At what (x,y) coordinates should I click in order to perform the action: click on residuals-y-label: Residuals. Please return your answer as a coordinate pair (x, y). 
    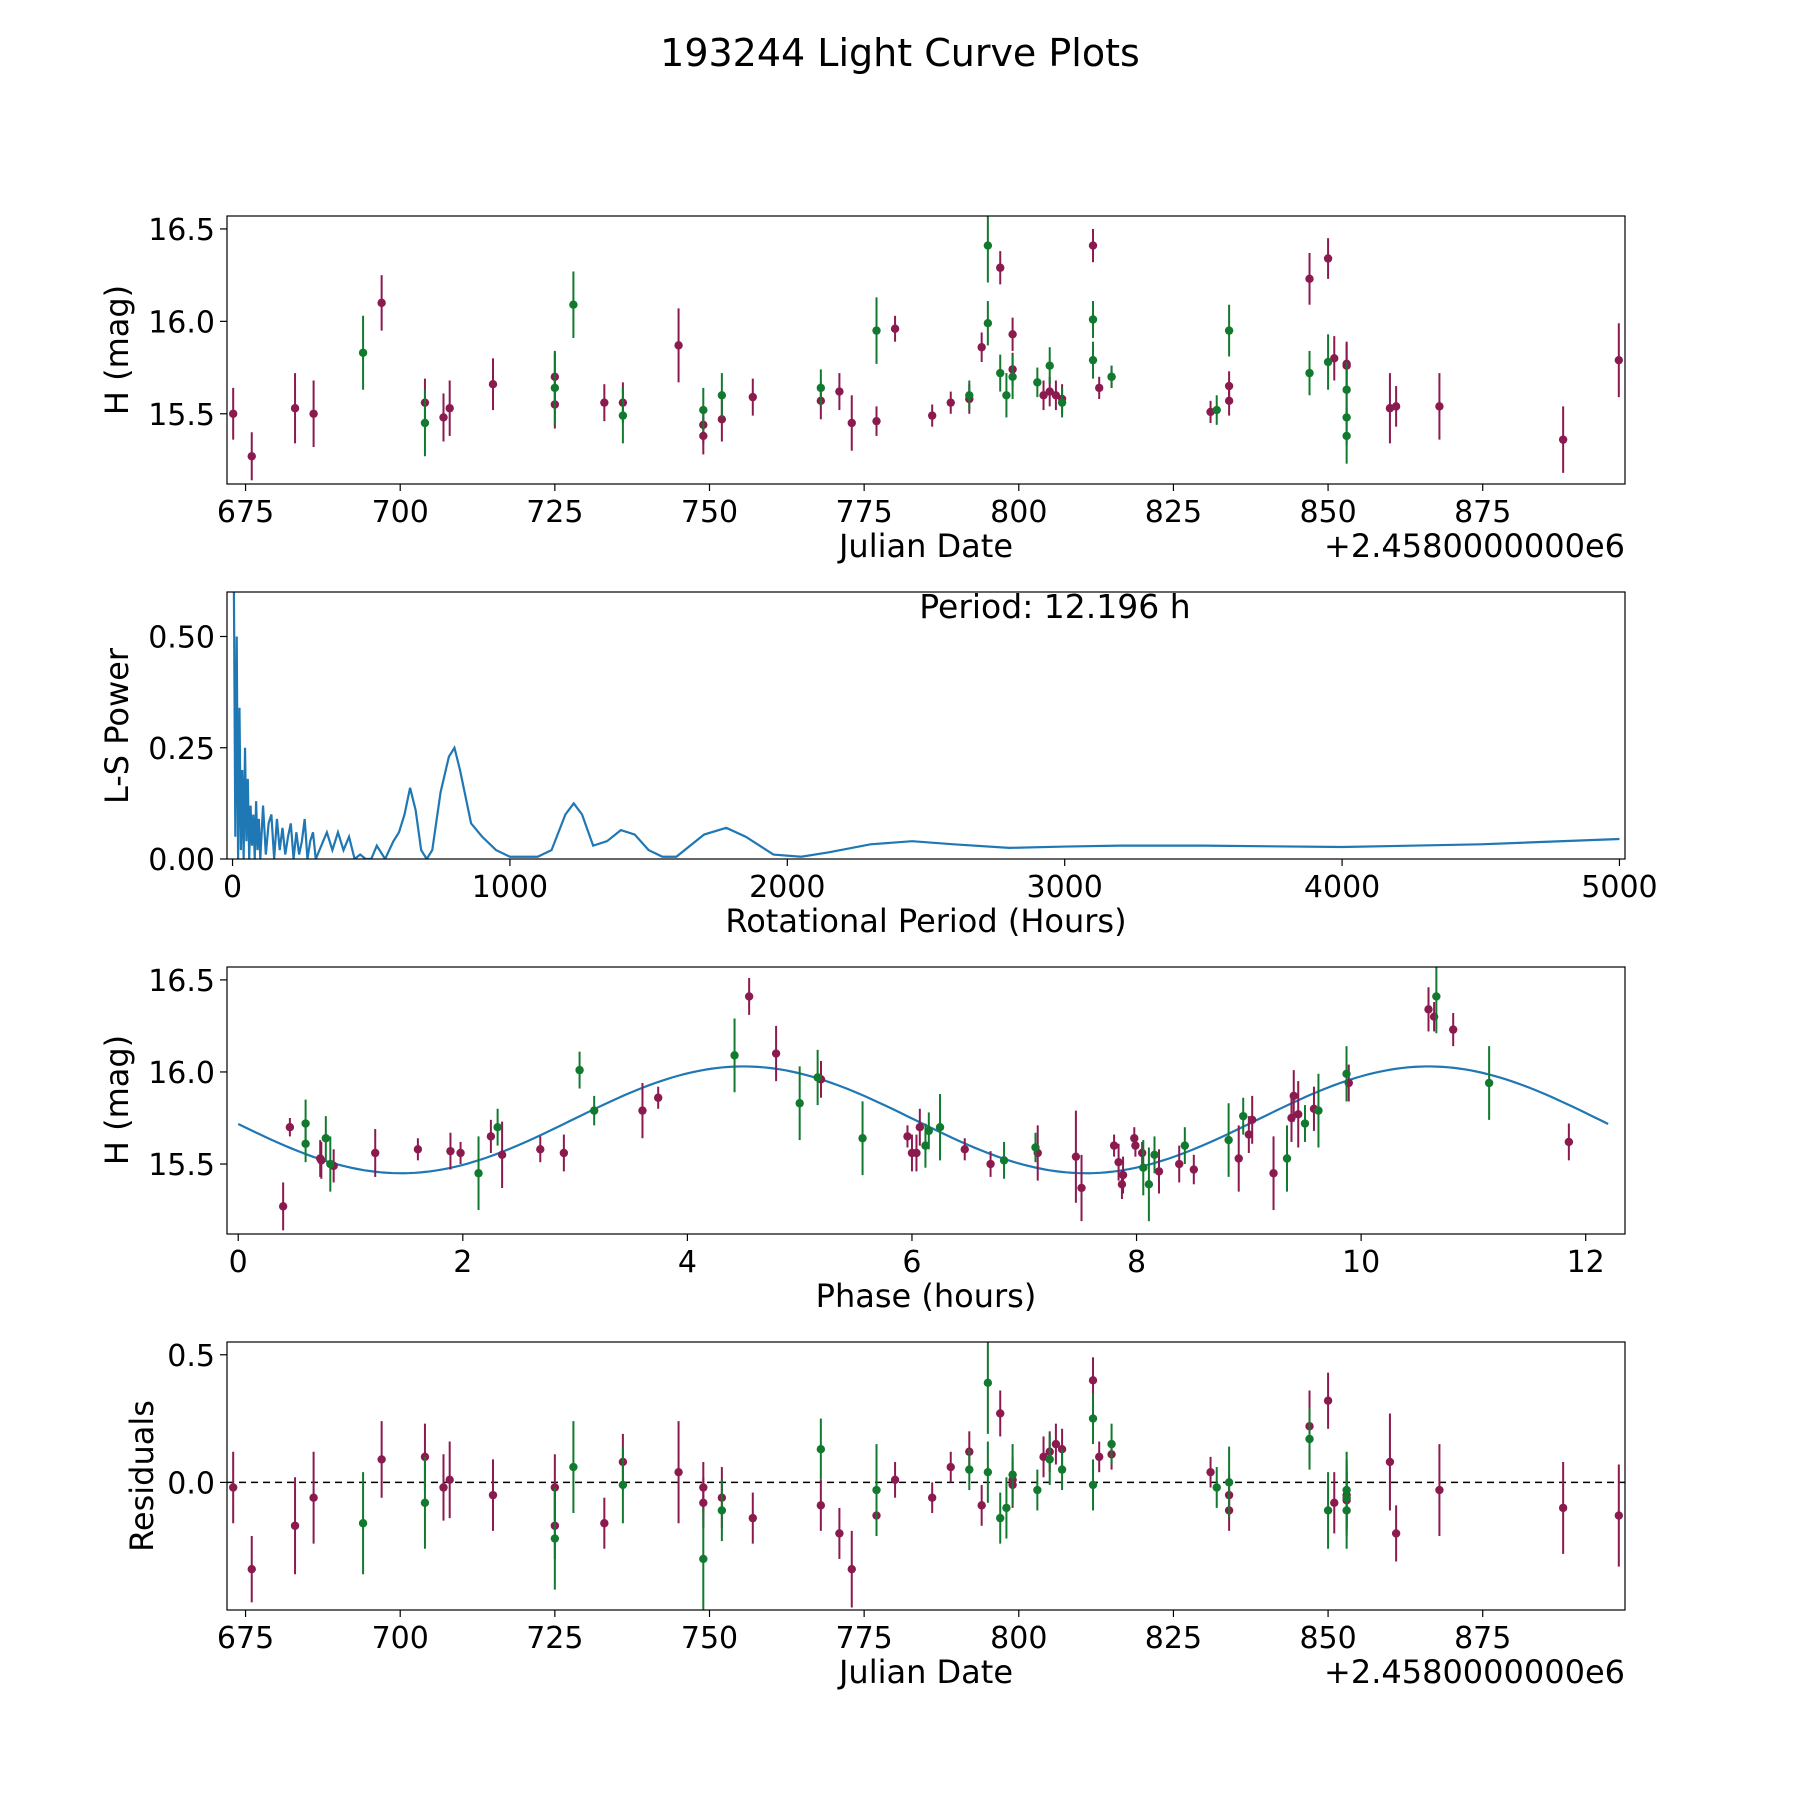
    Looking at the image, I should click on (142, 1476).